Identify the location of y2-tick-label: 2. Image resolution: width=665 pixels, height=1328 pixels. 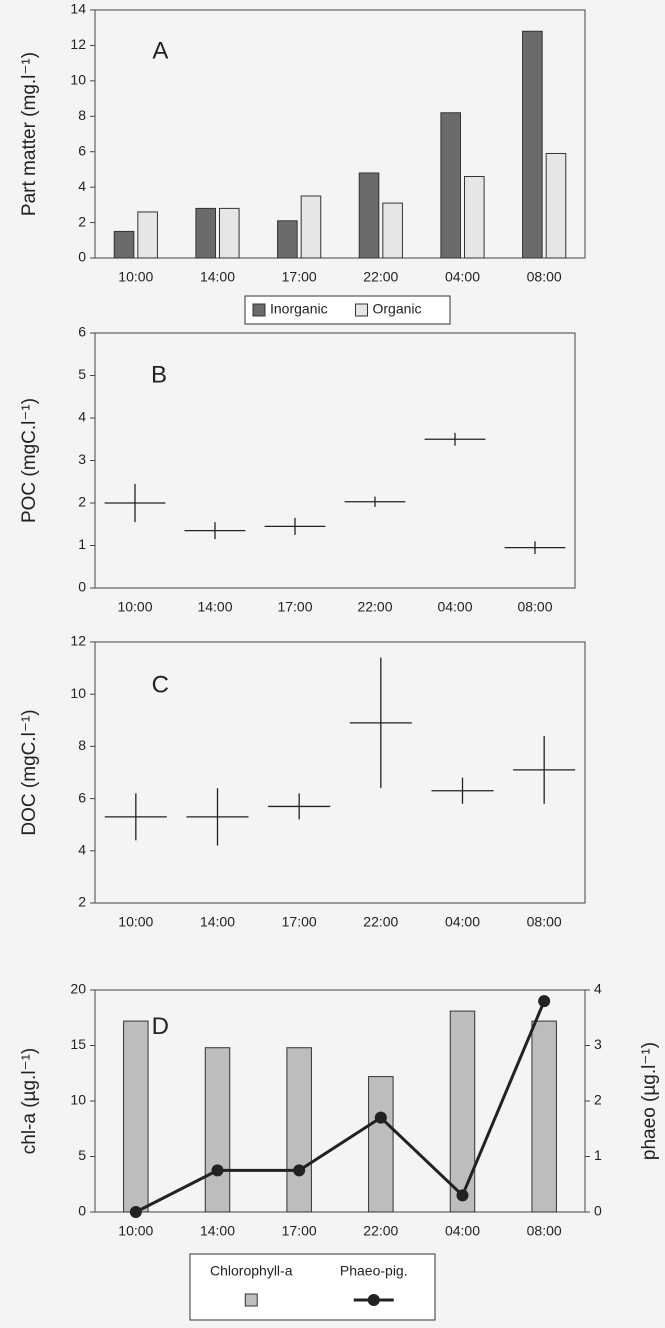
(598, 1100).